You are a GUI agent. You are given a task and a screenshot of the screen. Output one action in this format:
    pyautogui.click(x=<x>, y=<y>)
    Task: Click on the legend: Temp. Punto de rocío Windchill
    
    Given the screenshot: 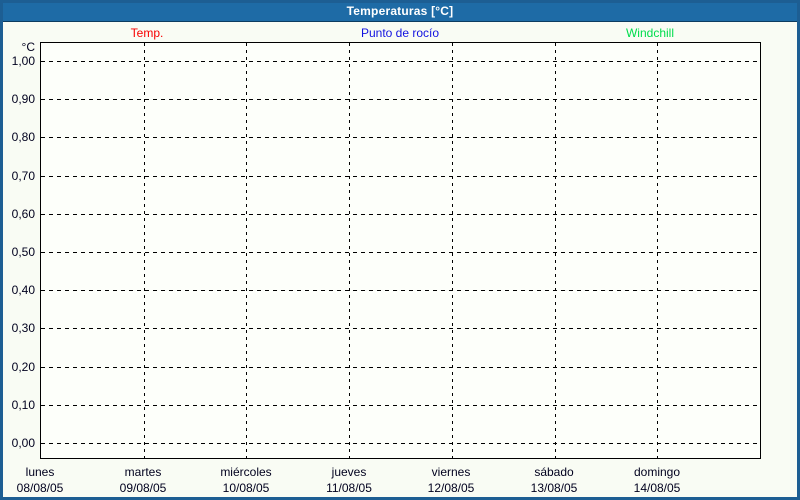 What is the action you would take?
    pyautogui.click(x=400, y=33)
    